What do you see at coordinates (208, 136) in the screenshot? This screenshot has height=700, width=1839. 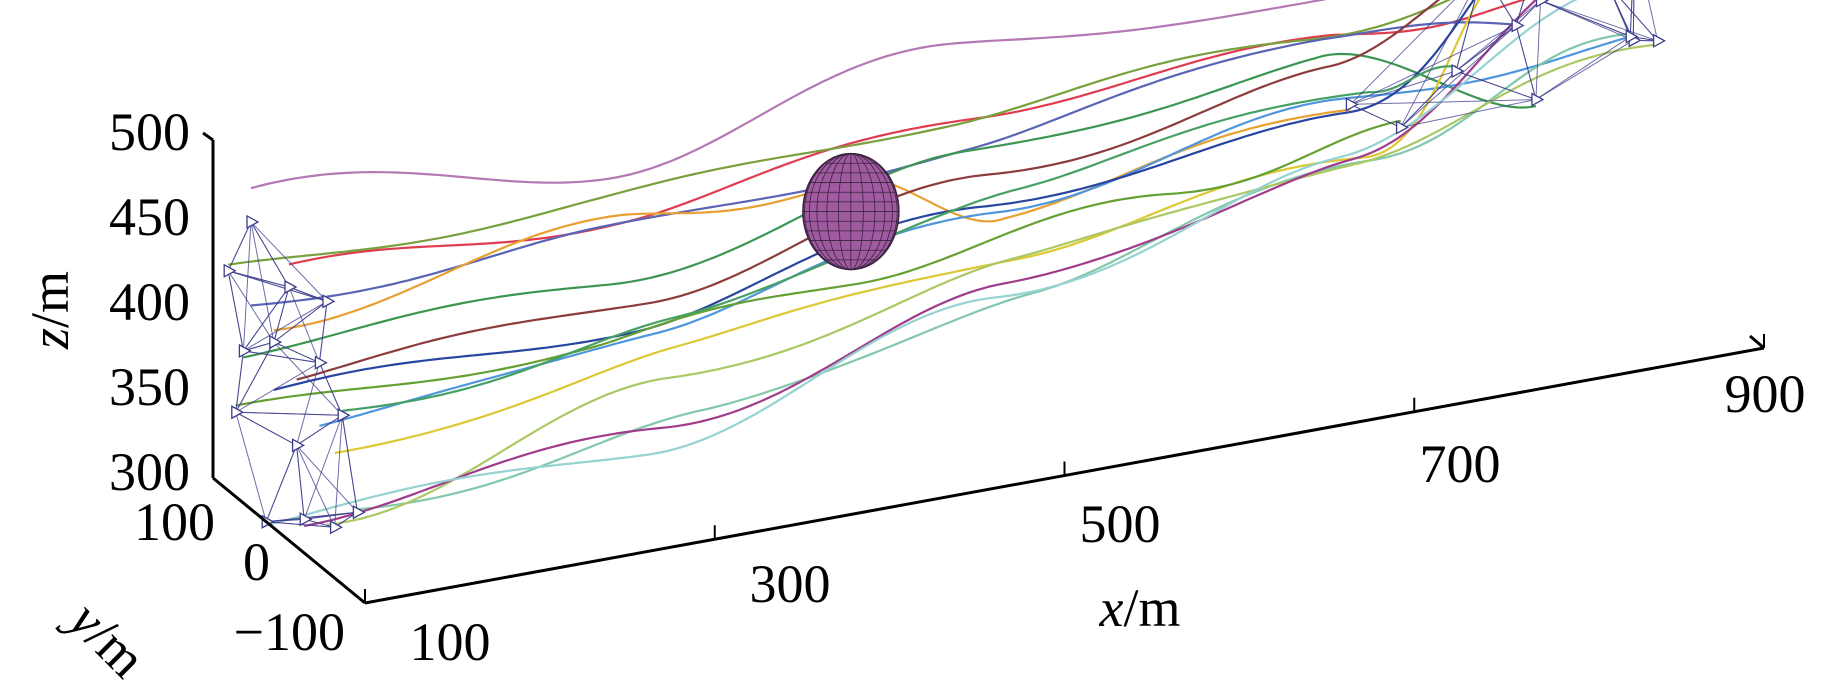 I see `z-axis-tick-top` at bounding box center [208, 136].